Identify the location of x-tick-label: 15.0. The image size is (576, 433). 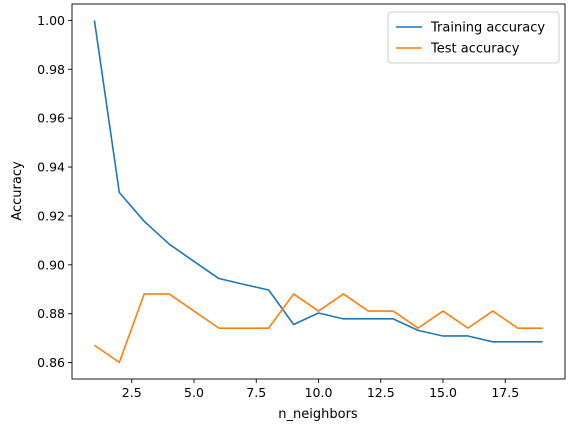
(443, 392).